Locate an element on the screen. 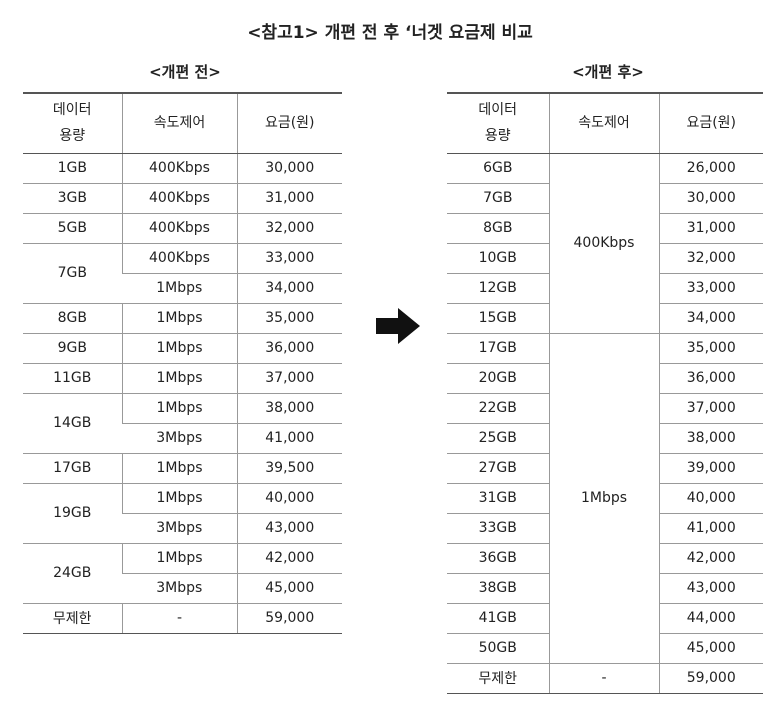  data-cell: 12GB is located at coordinates (498, 288).